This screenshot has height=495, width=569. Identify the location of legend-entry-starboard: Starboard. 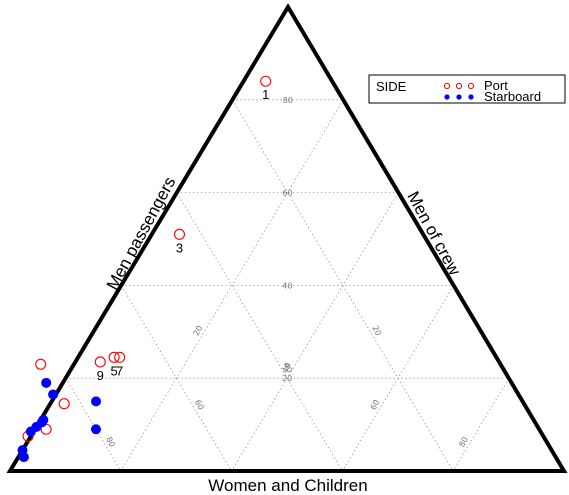
(512, 96).